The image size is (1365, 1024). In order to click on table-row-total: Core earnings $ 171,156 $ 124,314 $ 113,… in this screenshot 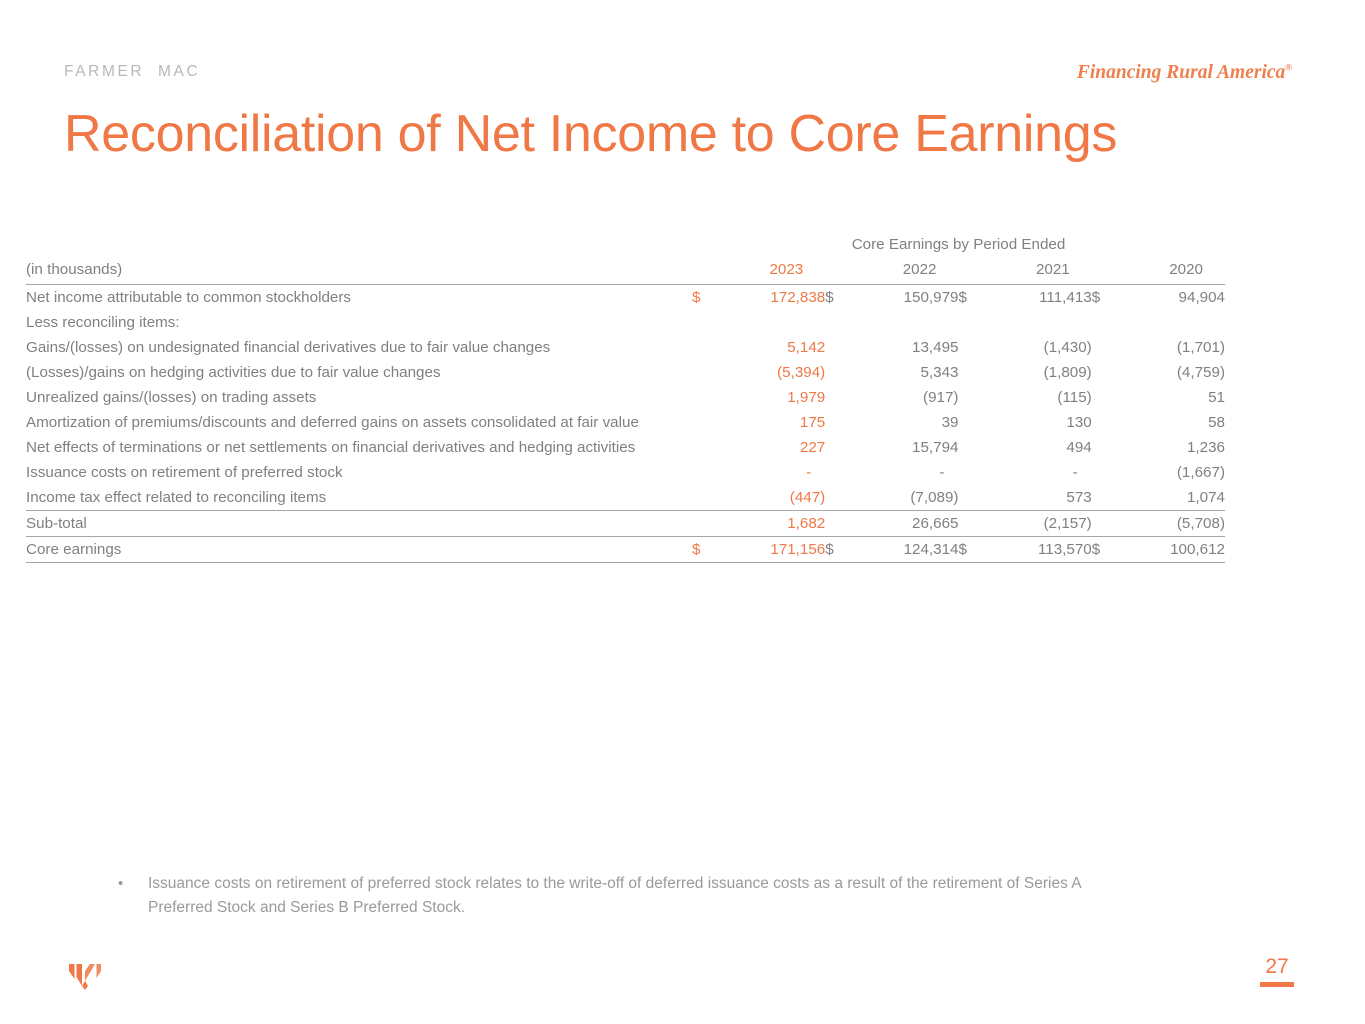, I will do `click(625, 549)`.